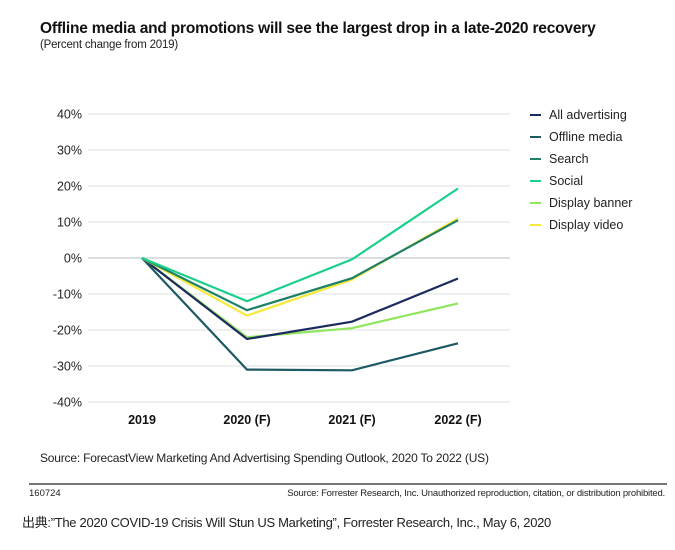 Image resolution: width=675 pixels, height=550 pixels. Describe the element at coordinates (586, 137) in the screenshot. I see `legend-label: Offline media` at that location.